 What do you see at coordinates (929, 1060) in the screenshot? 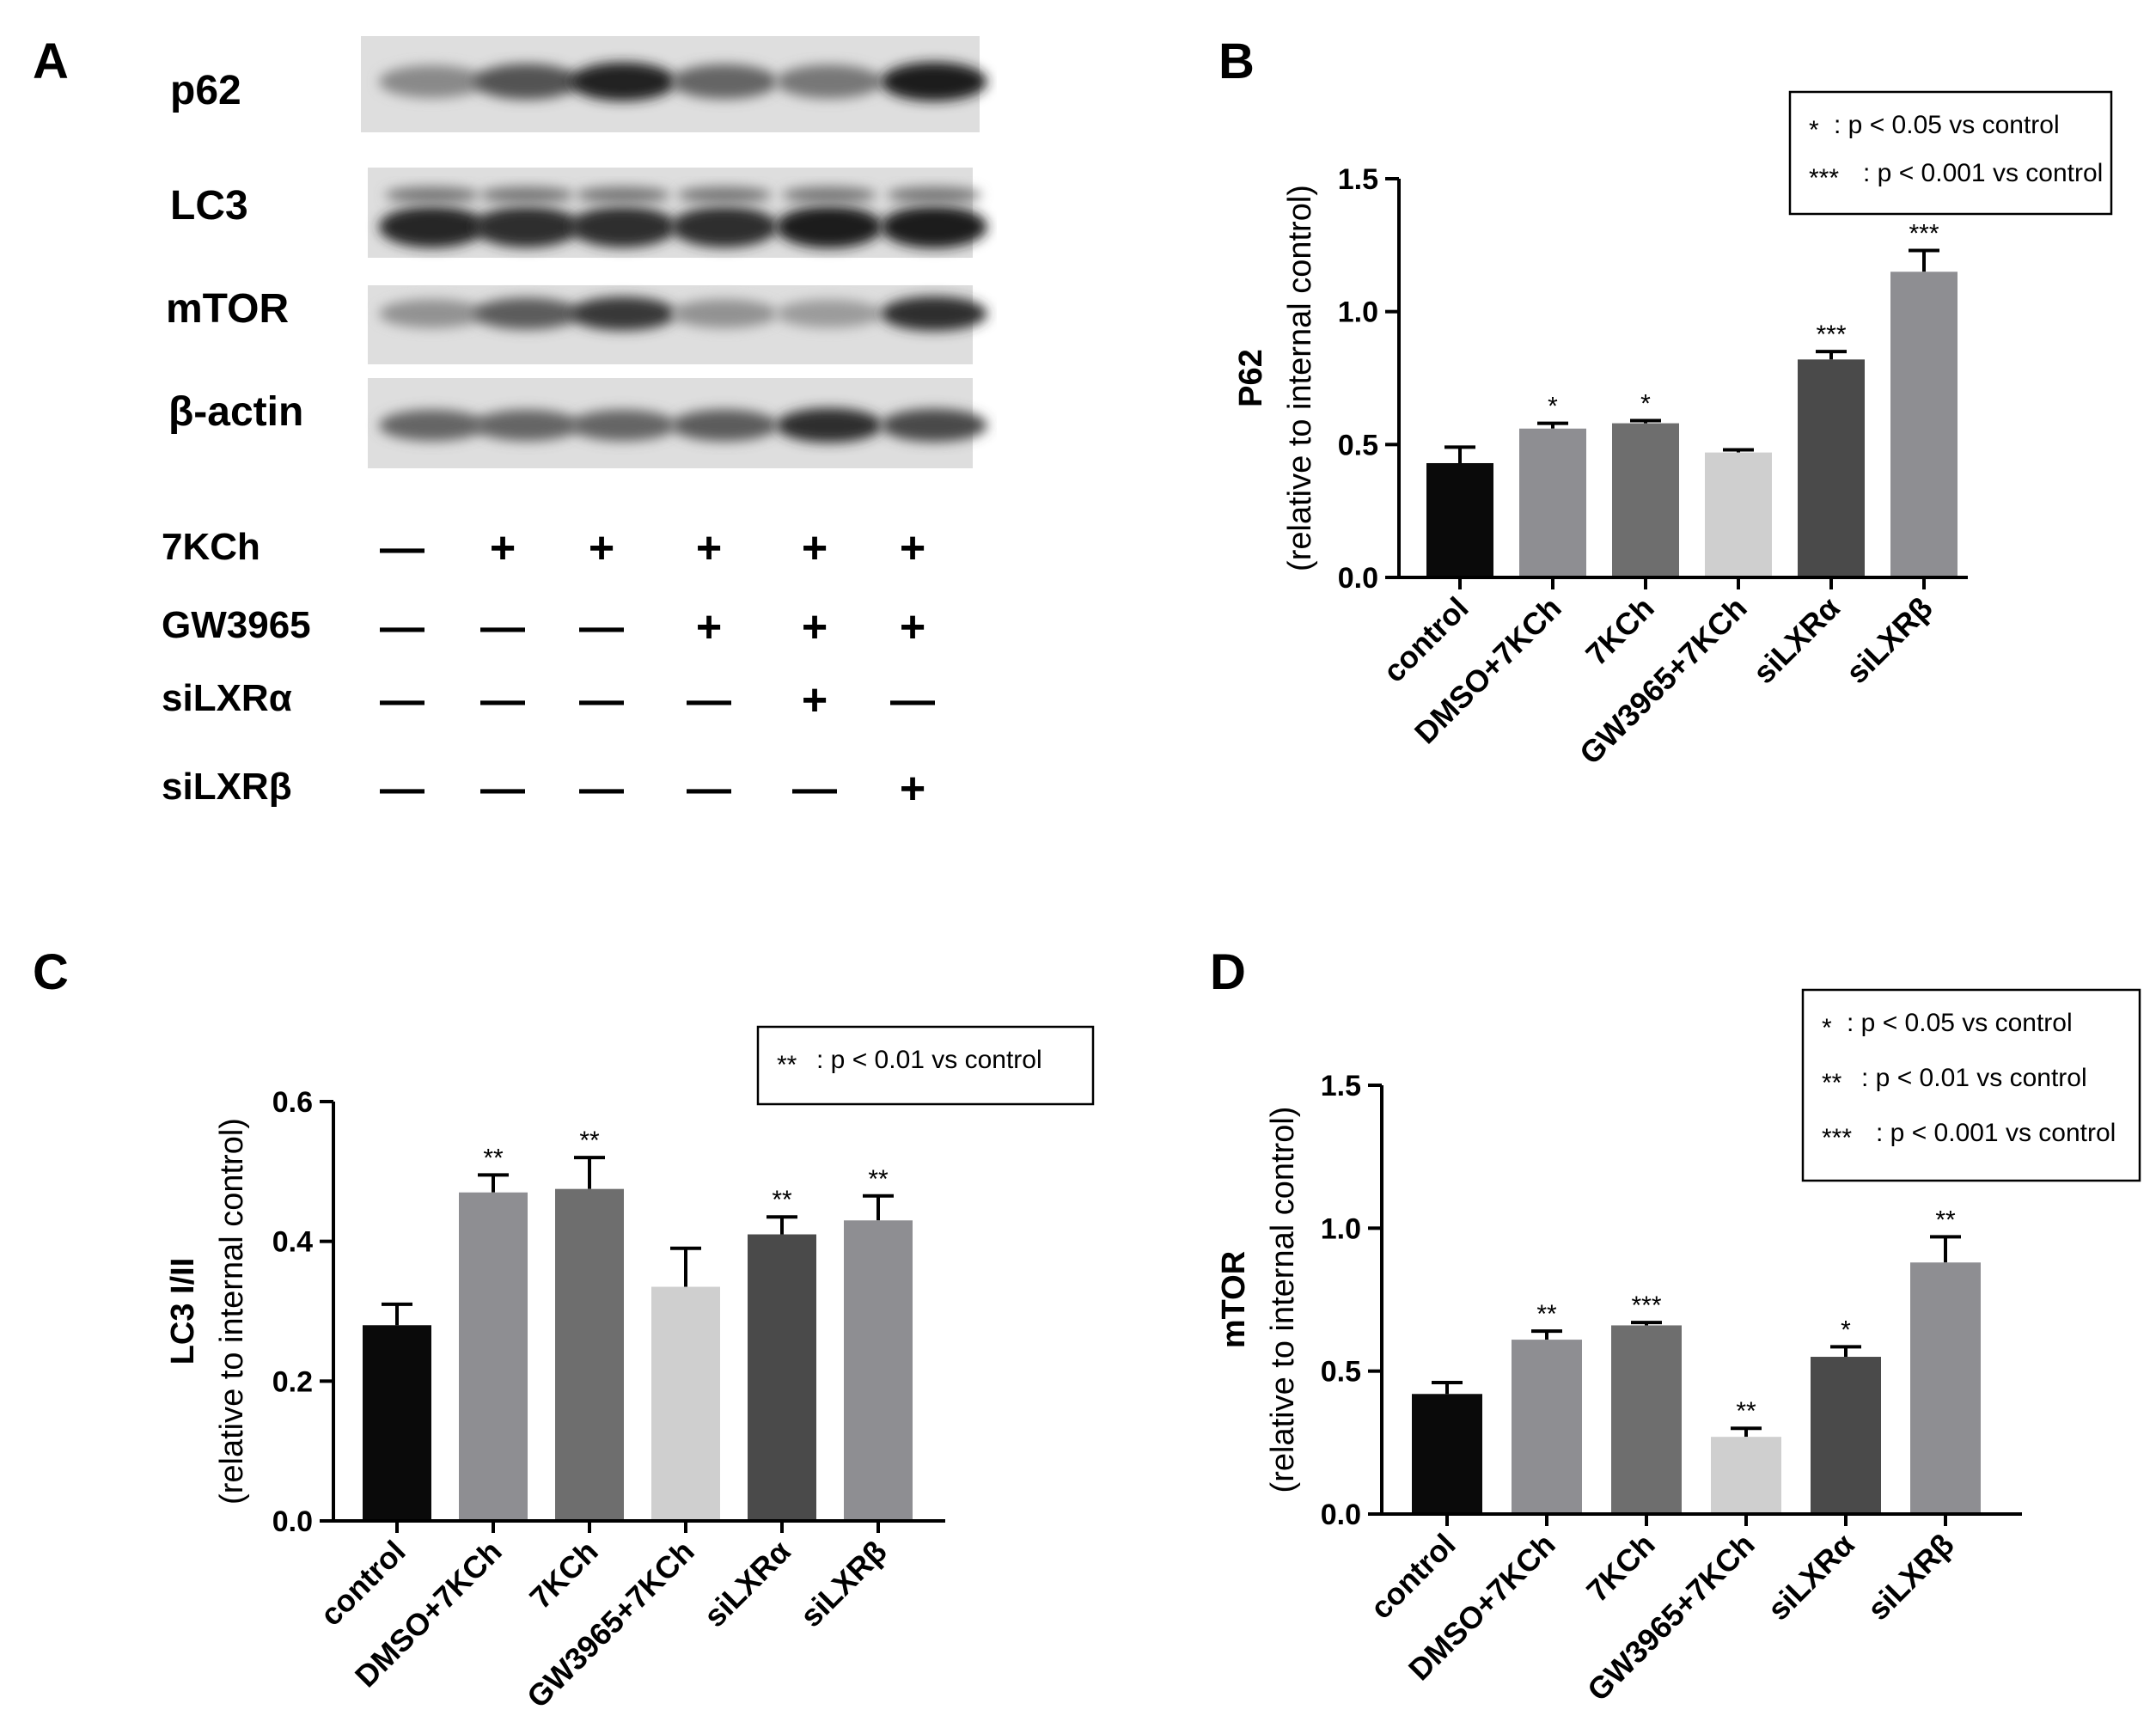
I see `legend-text: : p < 0.01 vs control` at bounding box center [929, 1060].